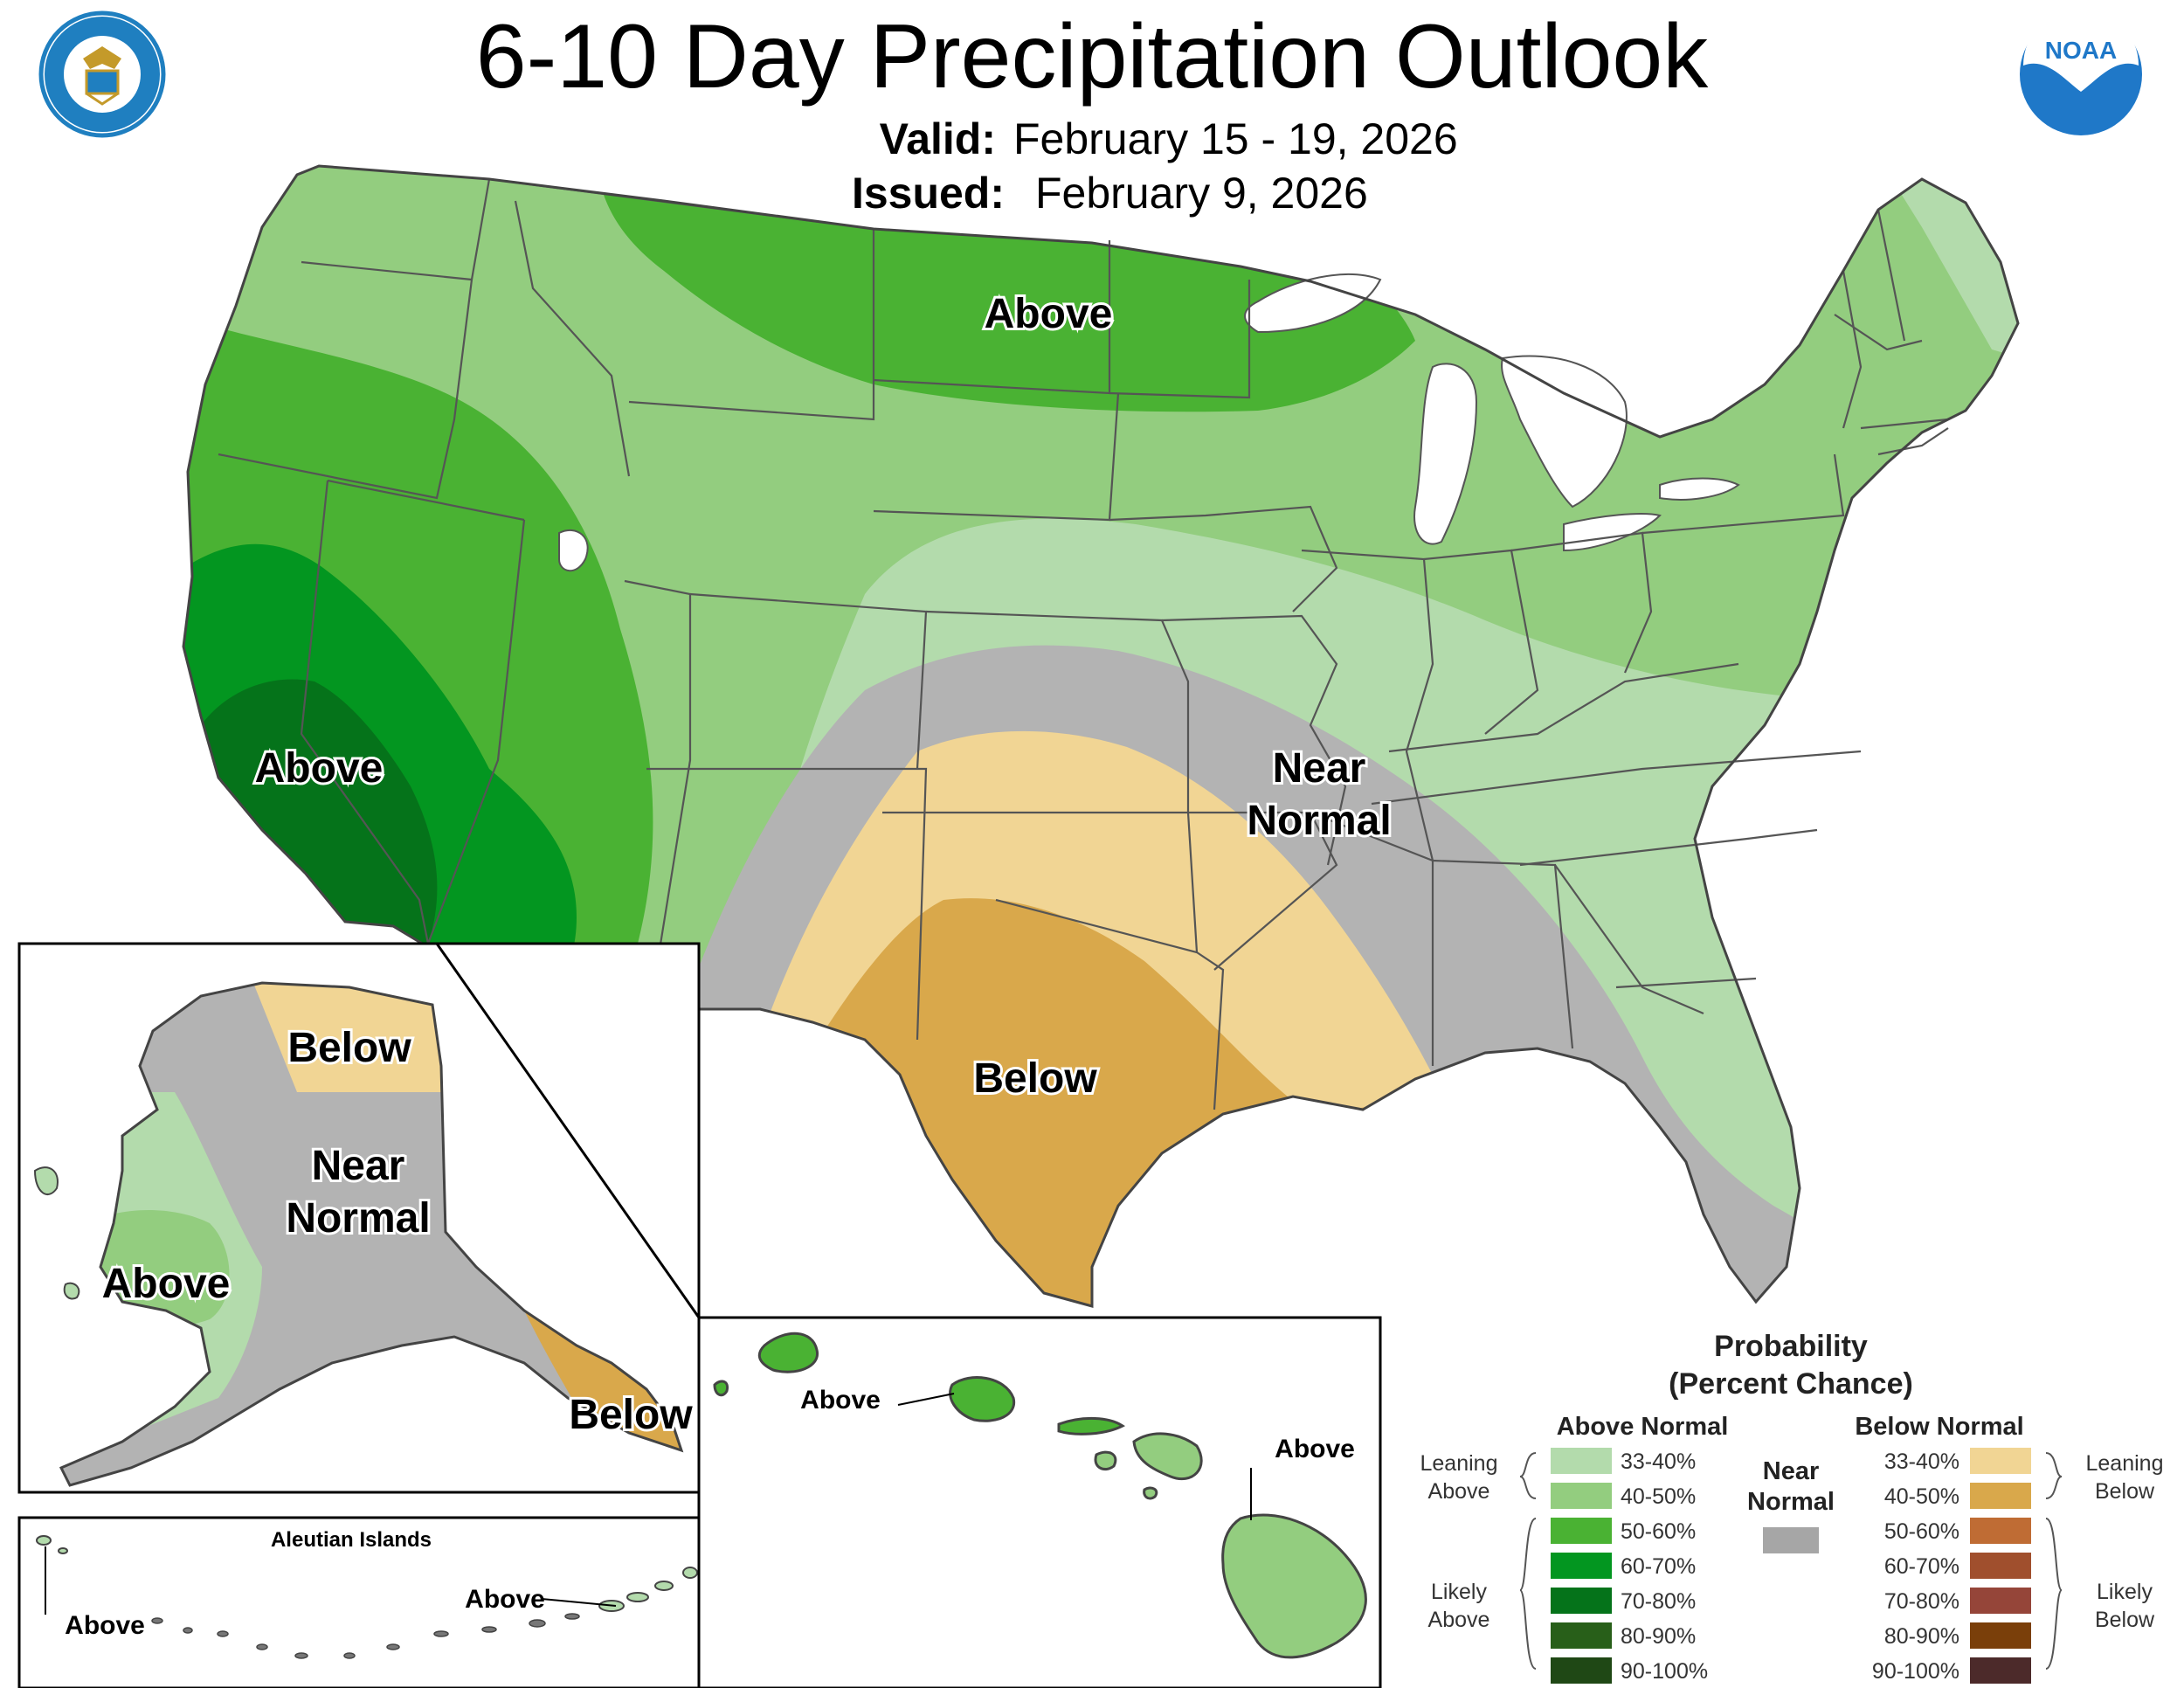  I want to click on valid-label: Valid:, so click(938, 138).